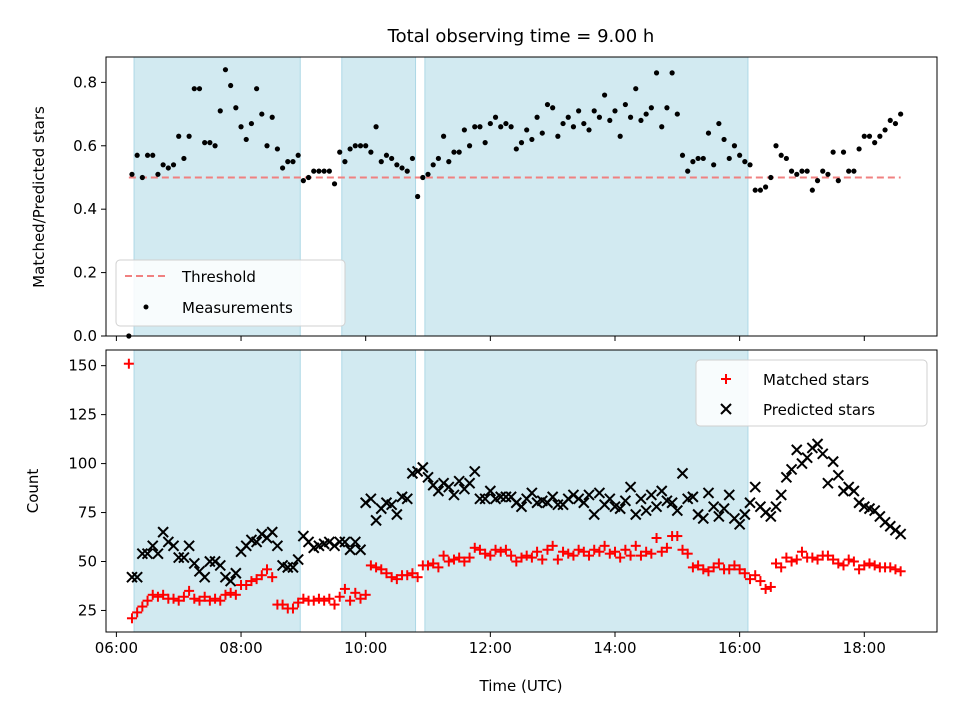  Describe the element at coordinates (85, 82) in the screenshot. I see `y-tick-label: 0.8` at that location.